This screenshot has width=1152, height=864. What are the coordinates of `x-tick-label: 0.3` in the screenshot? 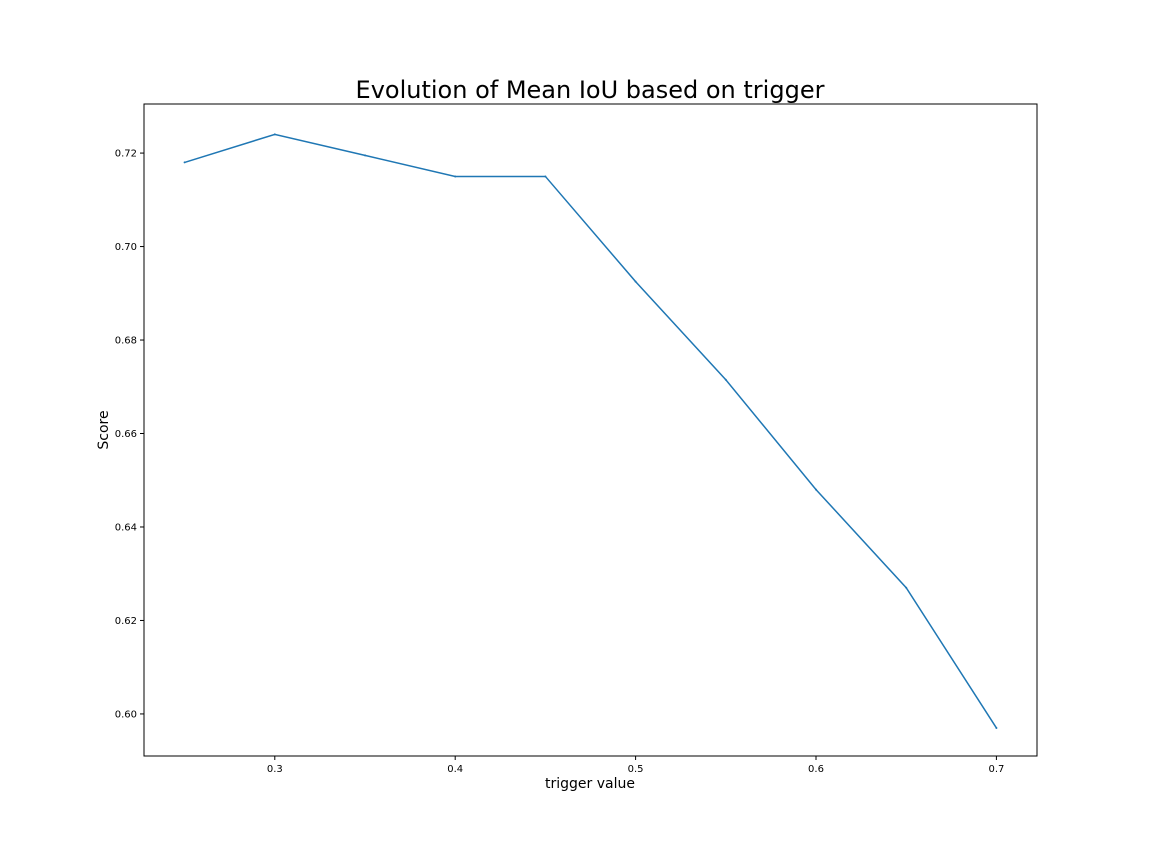 It's located at (275, 769).